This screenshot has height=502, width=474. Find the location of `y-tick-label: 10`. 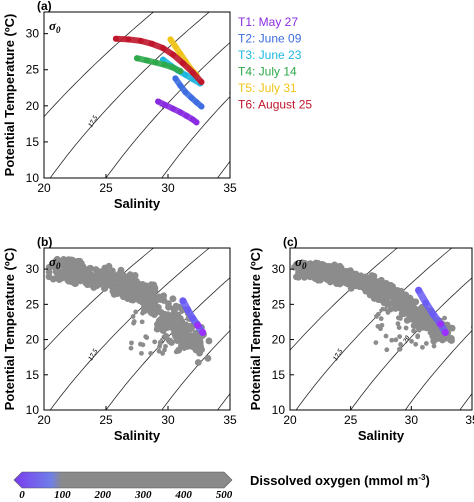

y-tick-label: 10 is located at coordinates (279, 410).